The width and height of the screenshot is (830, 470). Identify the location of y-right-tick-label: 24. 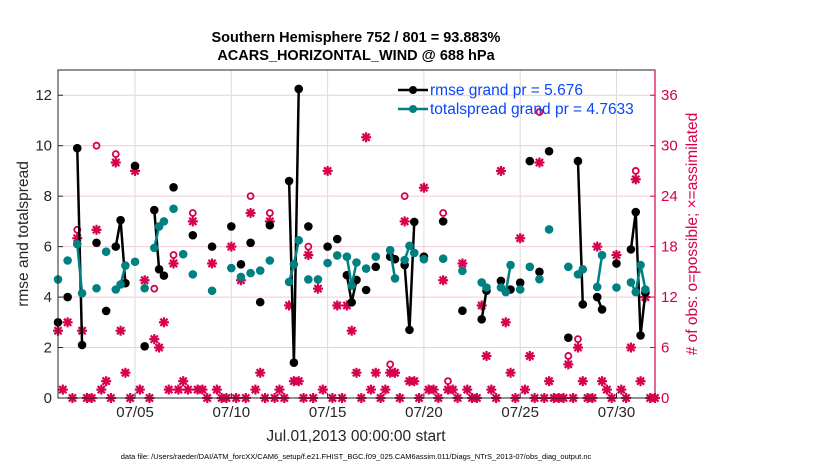
(669, 196).